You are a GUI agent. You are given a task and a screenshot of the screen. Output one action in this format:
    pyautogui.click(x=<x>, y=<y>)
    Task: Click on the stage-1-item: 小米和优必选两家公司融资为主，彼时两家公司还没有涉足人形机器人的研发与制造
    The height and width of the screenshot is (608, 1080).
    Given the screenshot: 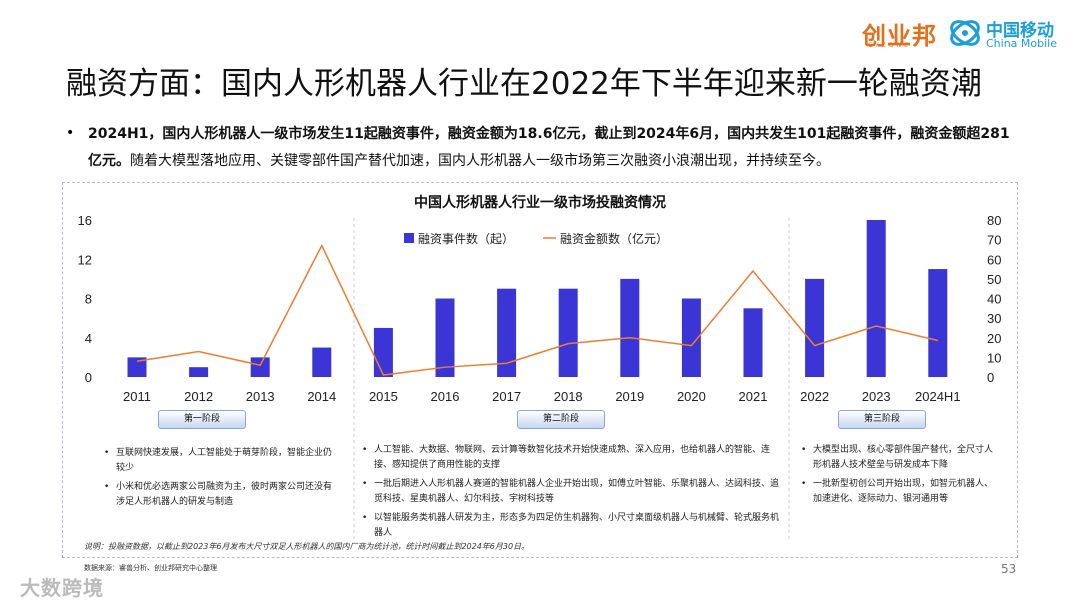 What is the action you would take?
    pyautogui.click(x=220, y=495)
    